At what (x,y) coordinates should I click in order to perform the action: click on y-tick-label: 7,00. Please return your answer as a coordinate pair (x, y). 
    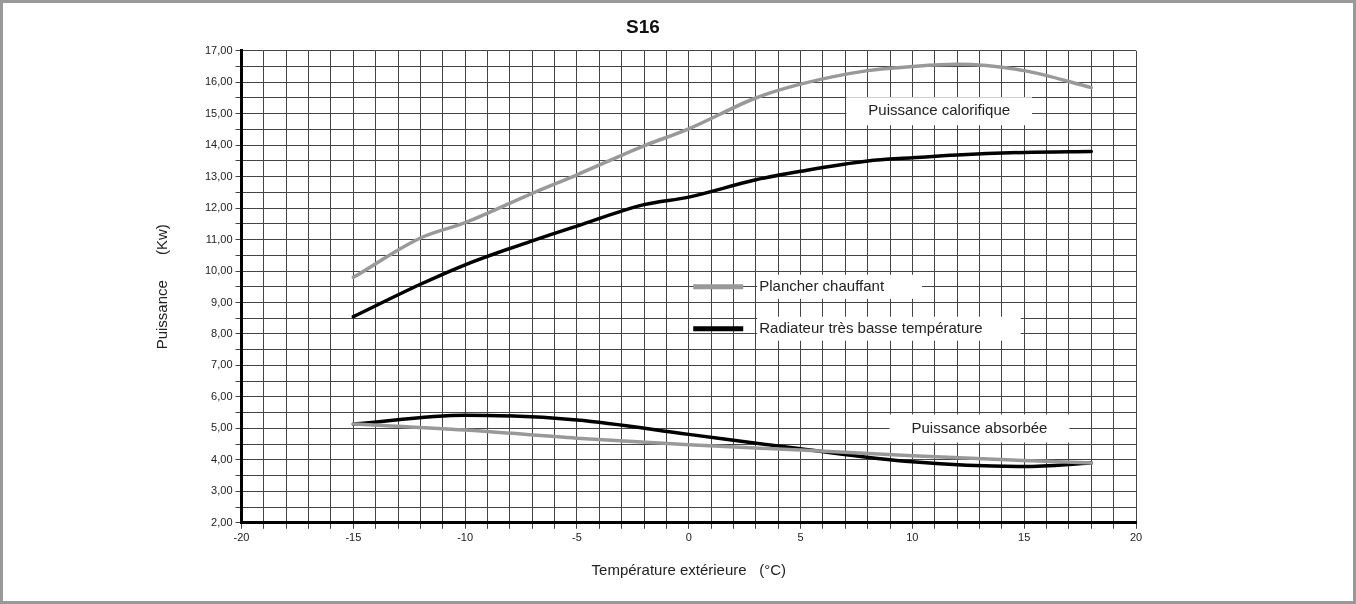
    Looking at the image, I should click on (222, 364).